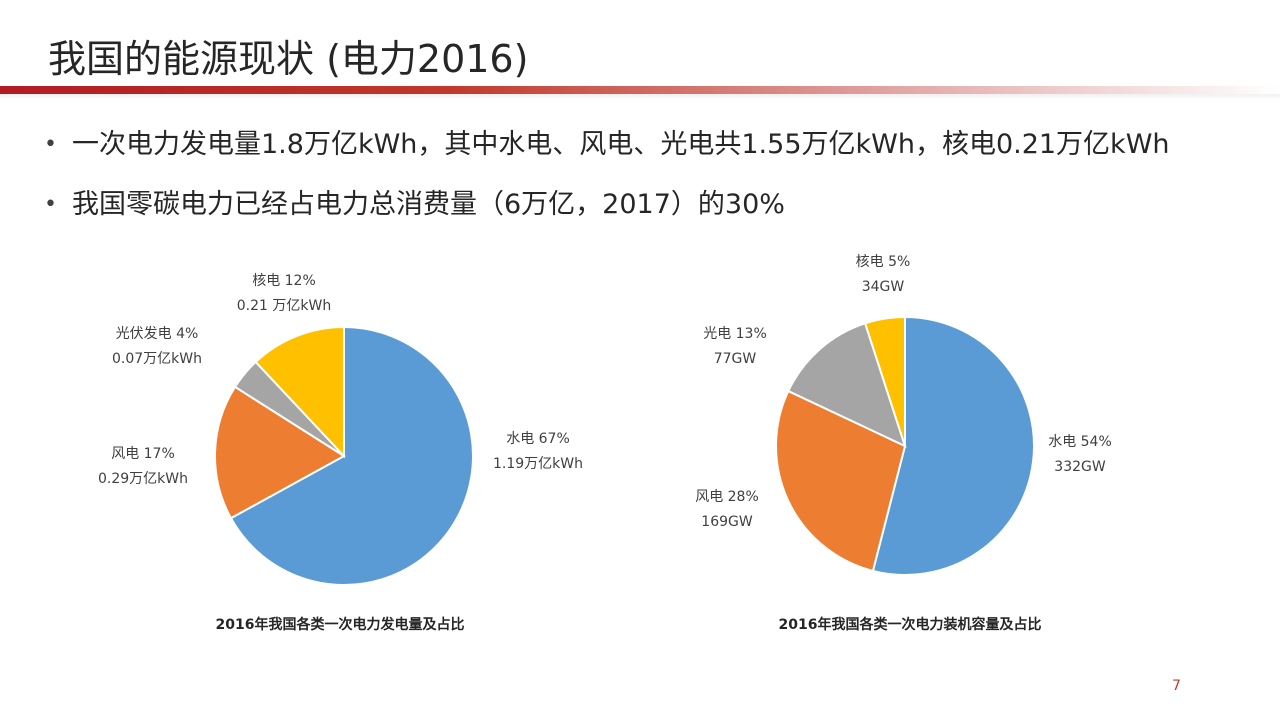  What do you see at coordinates (727, 497) in the screenshot?
I see `slice-label-wind: 风电 28%` at bounding box center [727, 497].